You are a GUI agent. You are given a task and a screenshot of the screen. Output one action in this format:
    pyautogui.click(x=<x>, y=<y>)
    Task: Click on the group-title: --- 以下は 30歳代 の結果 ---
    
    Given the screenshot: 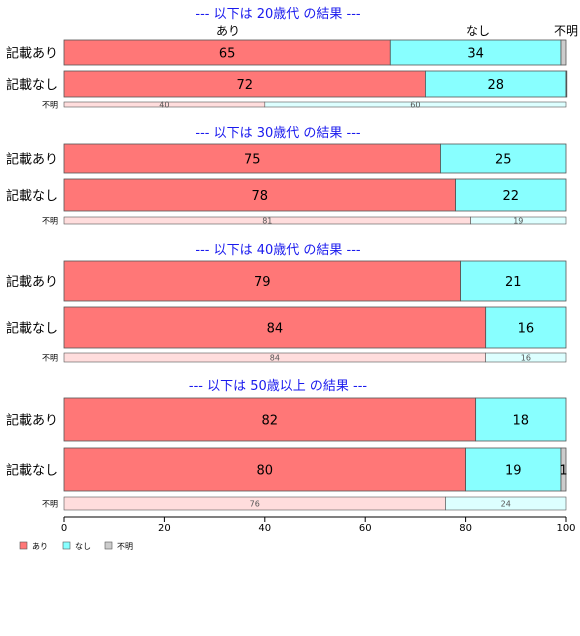 What is the action you would take?
    pyautogui.click(x=278, y=133)
    